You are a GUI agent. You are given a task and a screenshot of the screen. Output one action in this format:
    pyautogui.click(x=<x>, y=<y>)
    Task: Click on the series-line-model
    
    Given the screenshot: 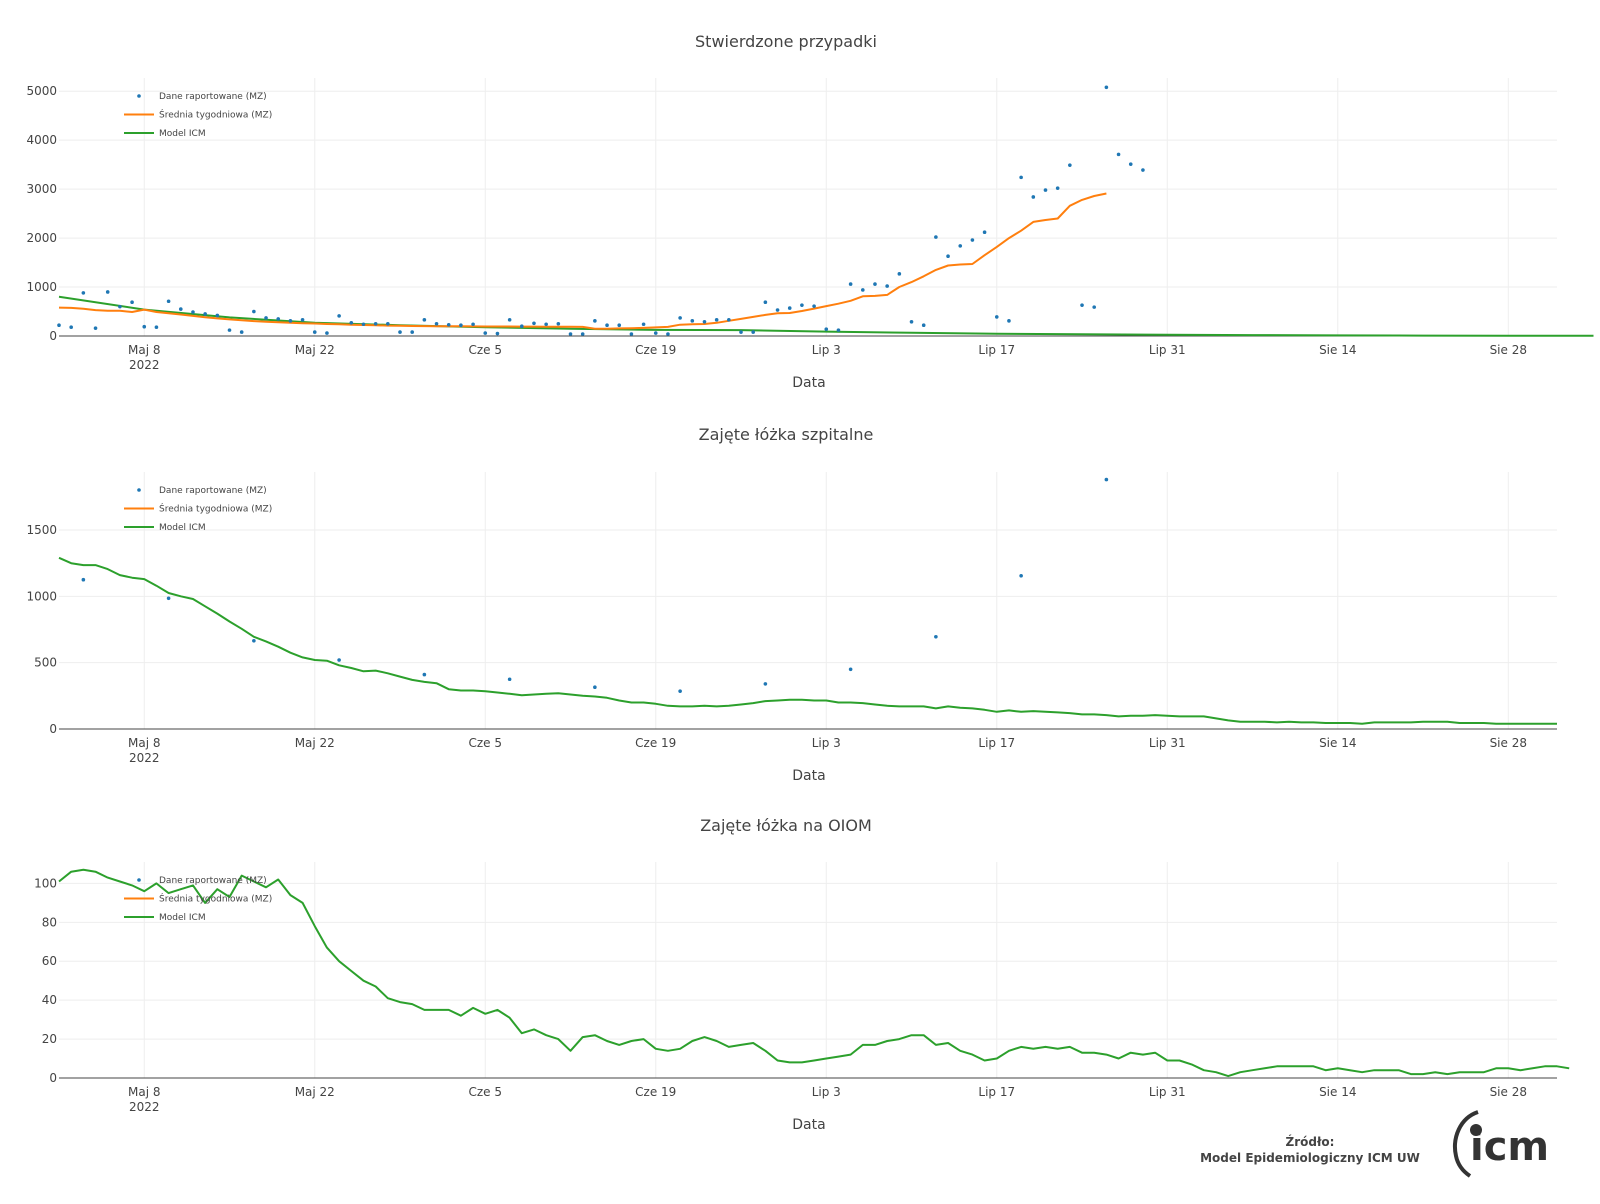 What is the action you would take?
    pyautogui.click(x=807, y=640)
    